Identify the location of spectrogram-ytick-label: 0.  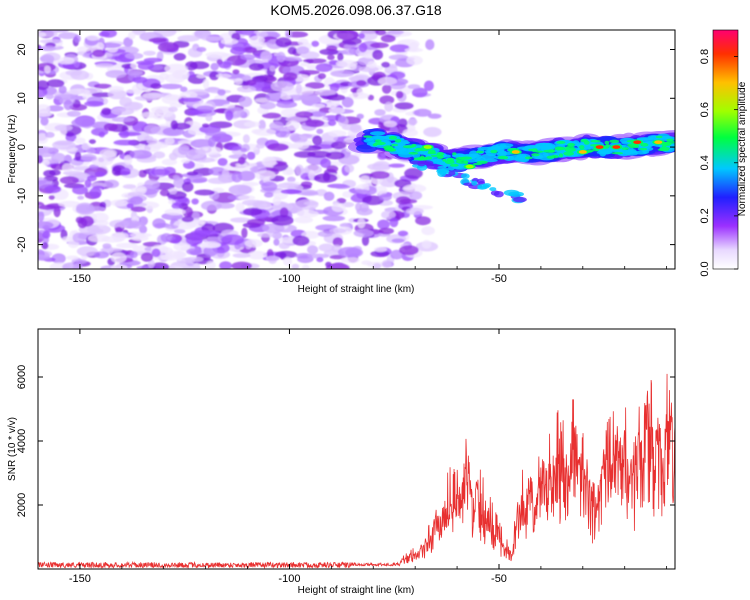
(22, 147).